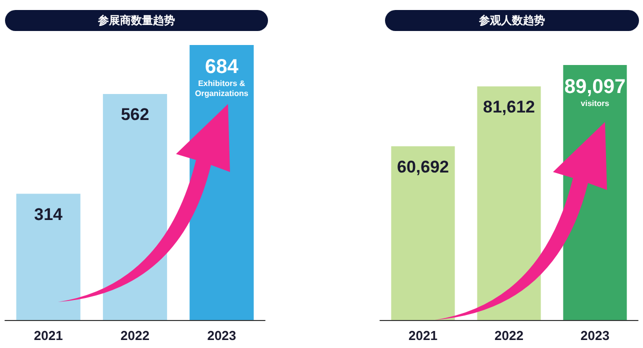  What do you see at coordinates (595, 87) in the screenshot?
I see `data-label: 89,097` at bounding box center [595, 87].